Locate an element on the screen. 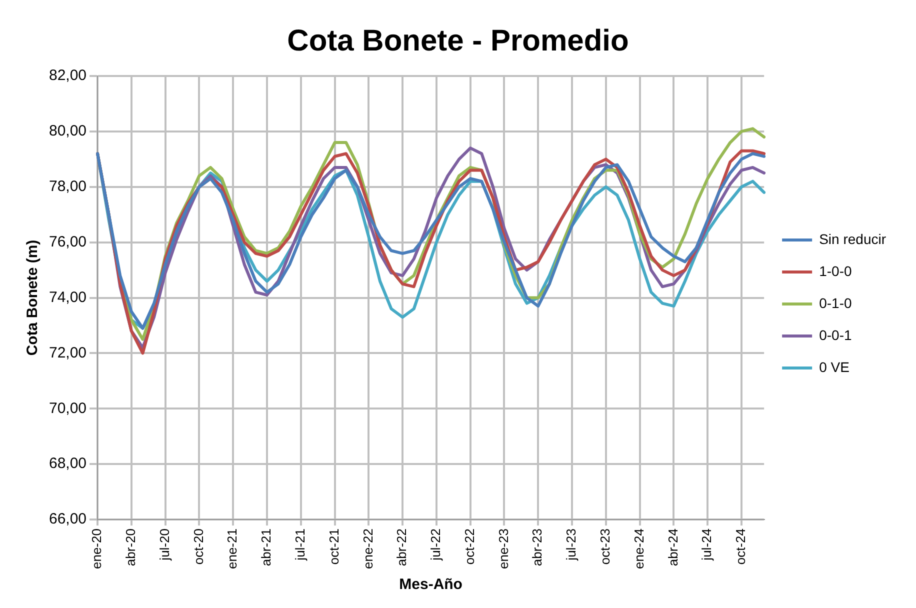 The image size is (916, 608). x-tick-label: abr-21 is located at coordinates (266, 547).